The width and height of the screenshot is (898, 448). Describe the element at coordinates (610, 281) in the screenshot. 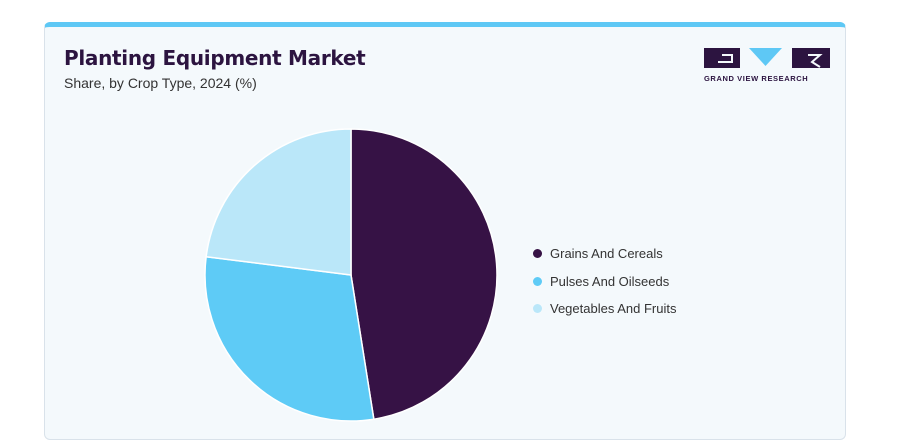

I see `legend-label: Pulses And Oilseeds` at that location.